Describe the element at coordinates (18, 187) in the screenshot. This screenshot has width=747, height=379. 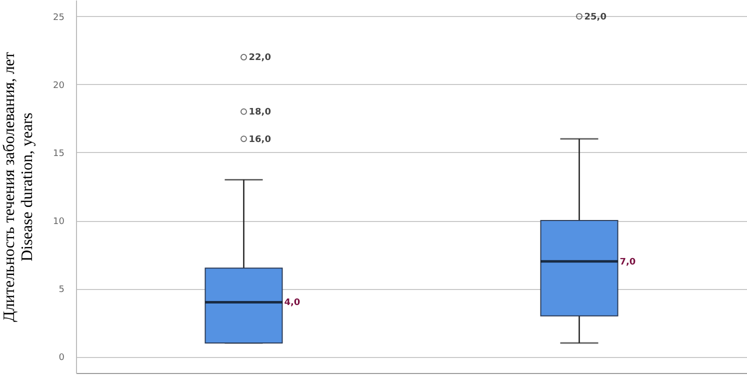
I see `y-axis-title: Длительность течения заболевания, лет Disease duration, years` at that location.